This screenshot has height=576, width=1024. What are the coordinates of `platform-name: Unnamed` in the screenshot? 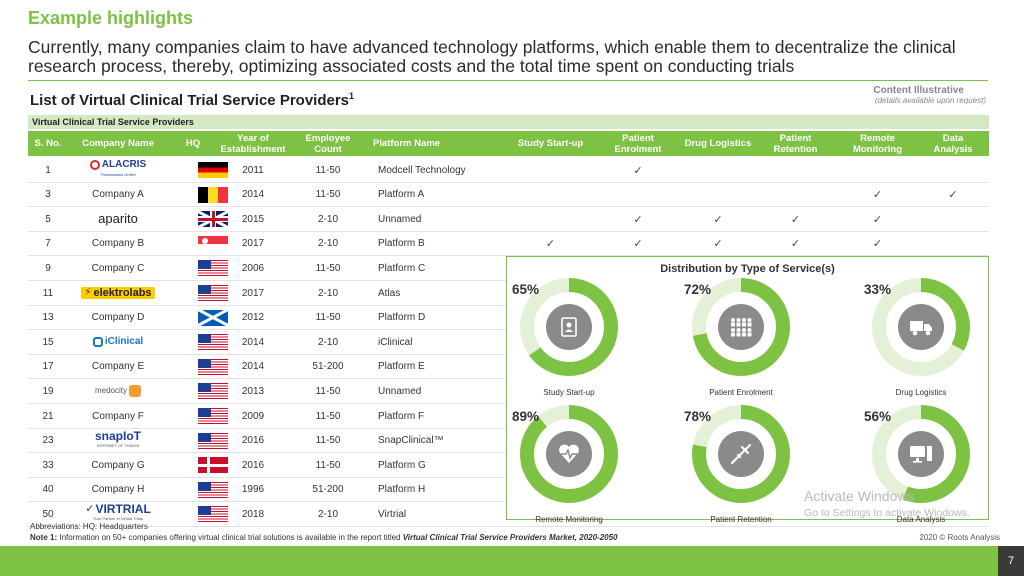 It's located at (400, 391).